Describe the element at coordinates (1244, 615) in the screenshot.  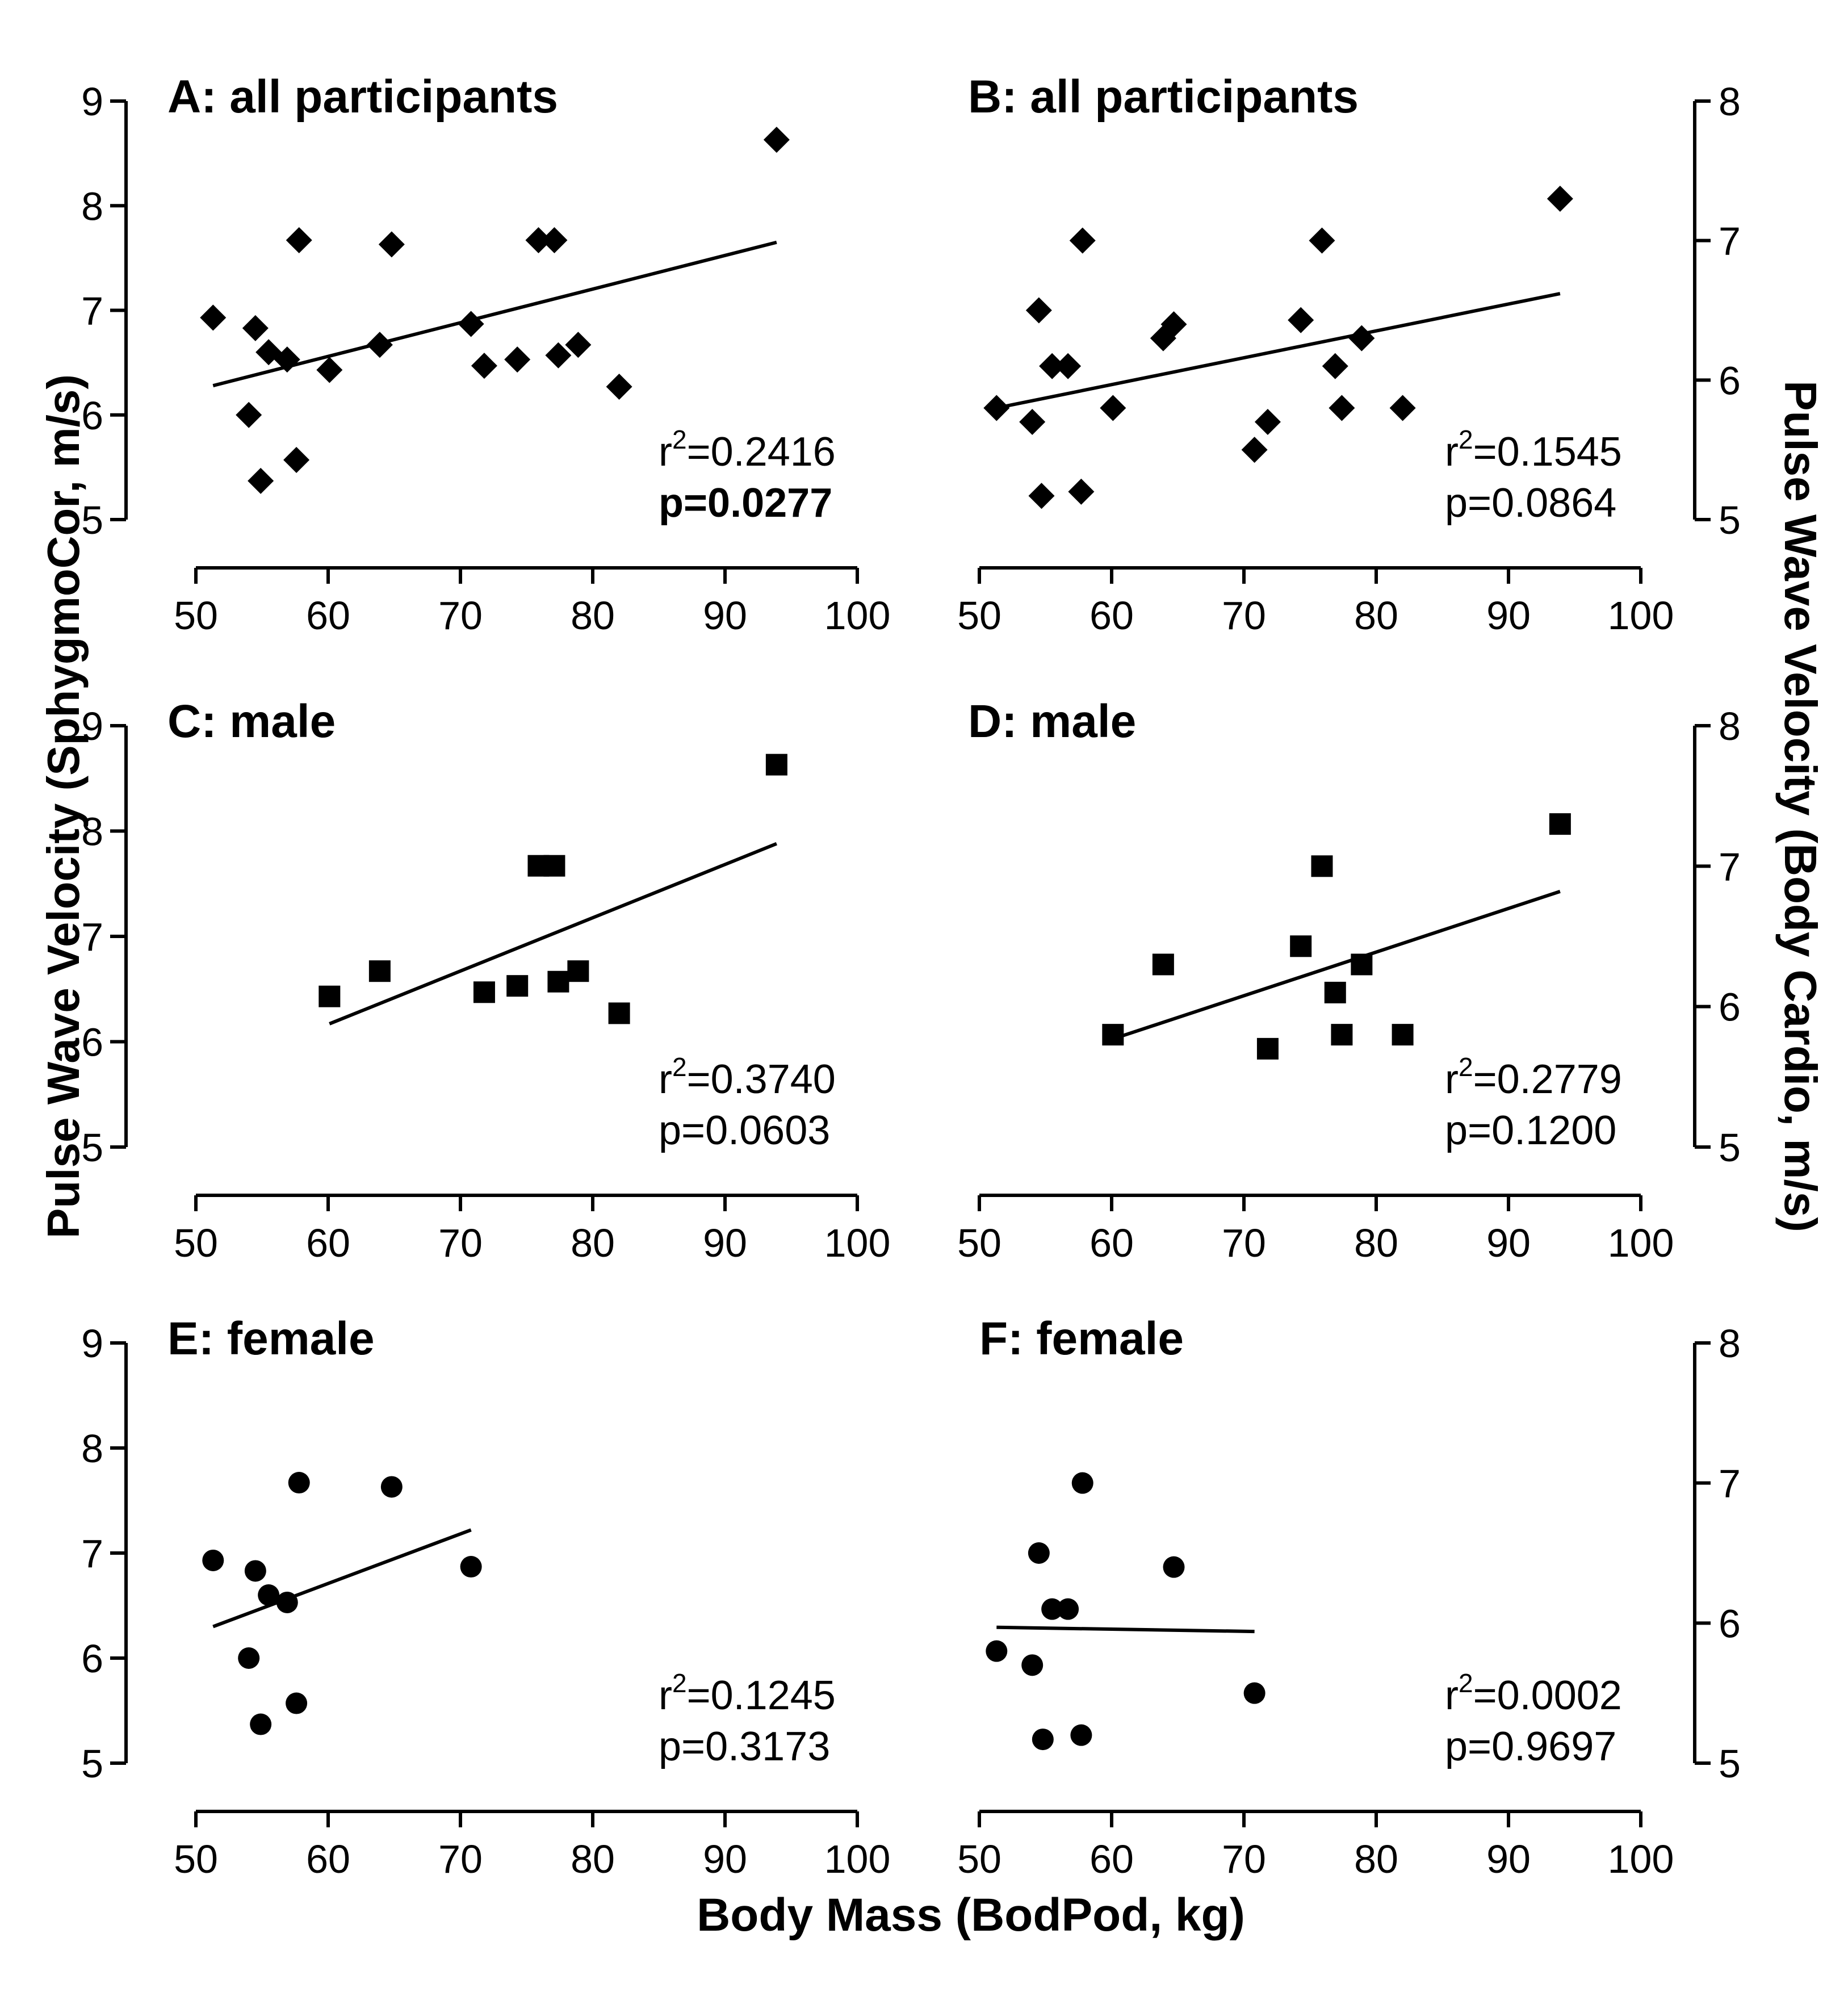
I see `panel-b-x-tick-label: 70` at that location.